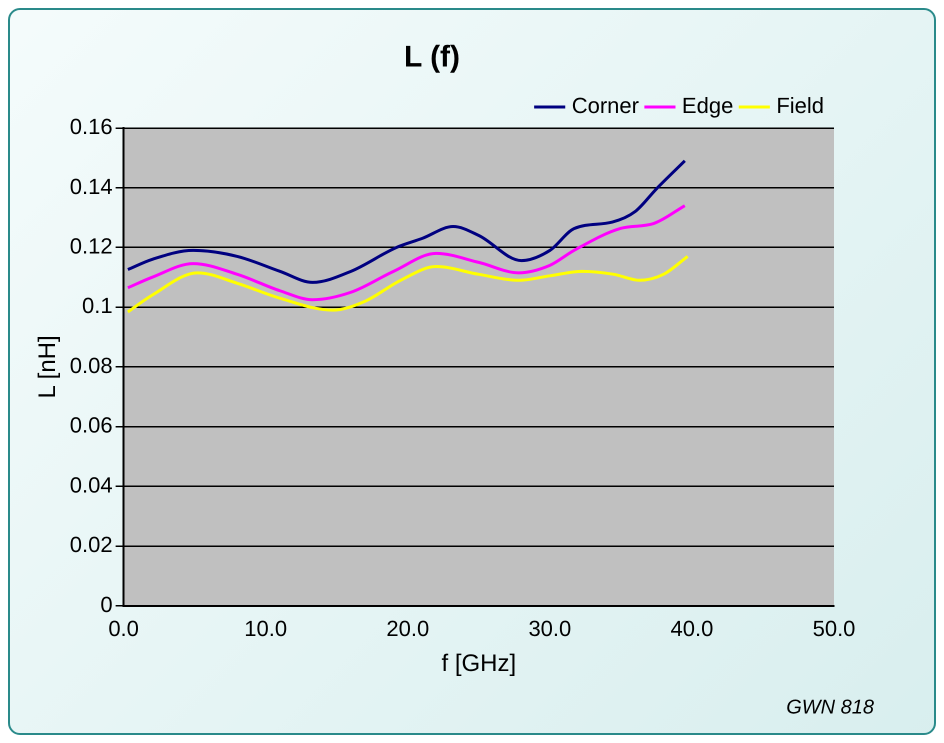  What do you see at coordinates (550, 629) in the screenshot?
I see `x-tick-label: 30.0` at bounding box center [550, 629].